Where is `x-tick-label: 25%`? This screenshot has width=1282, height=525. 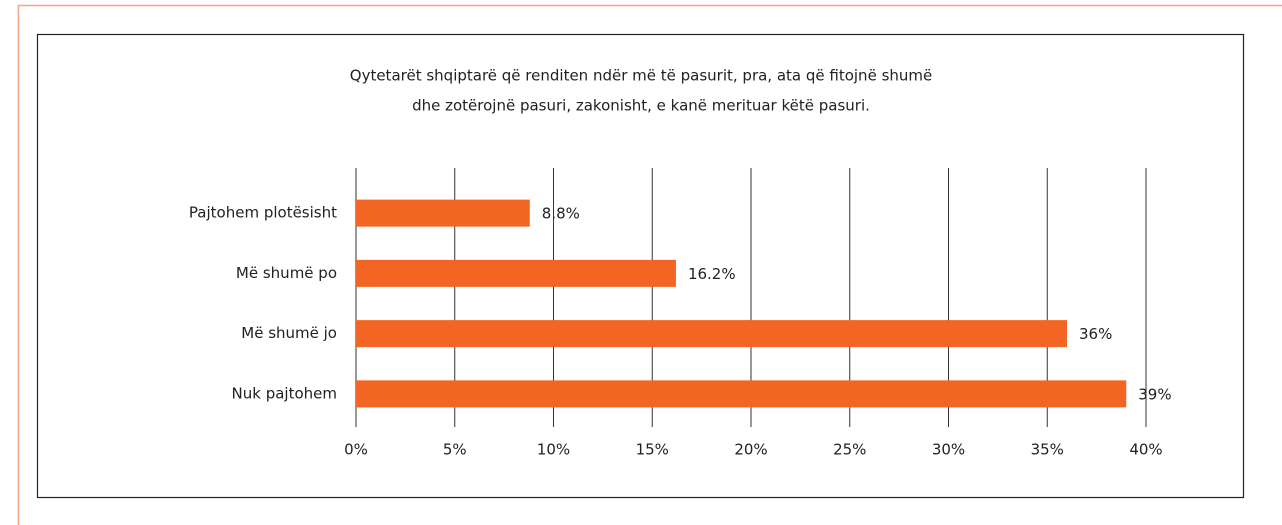
x-tick-label: 25% is located at coordinates (849, 450).